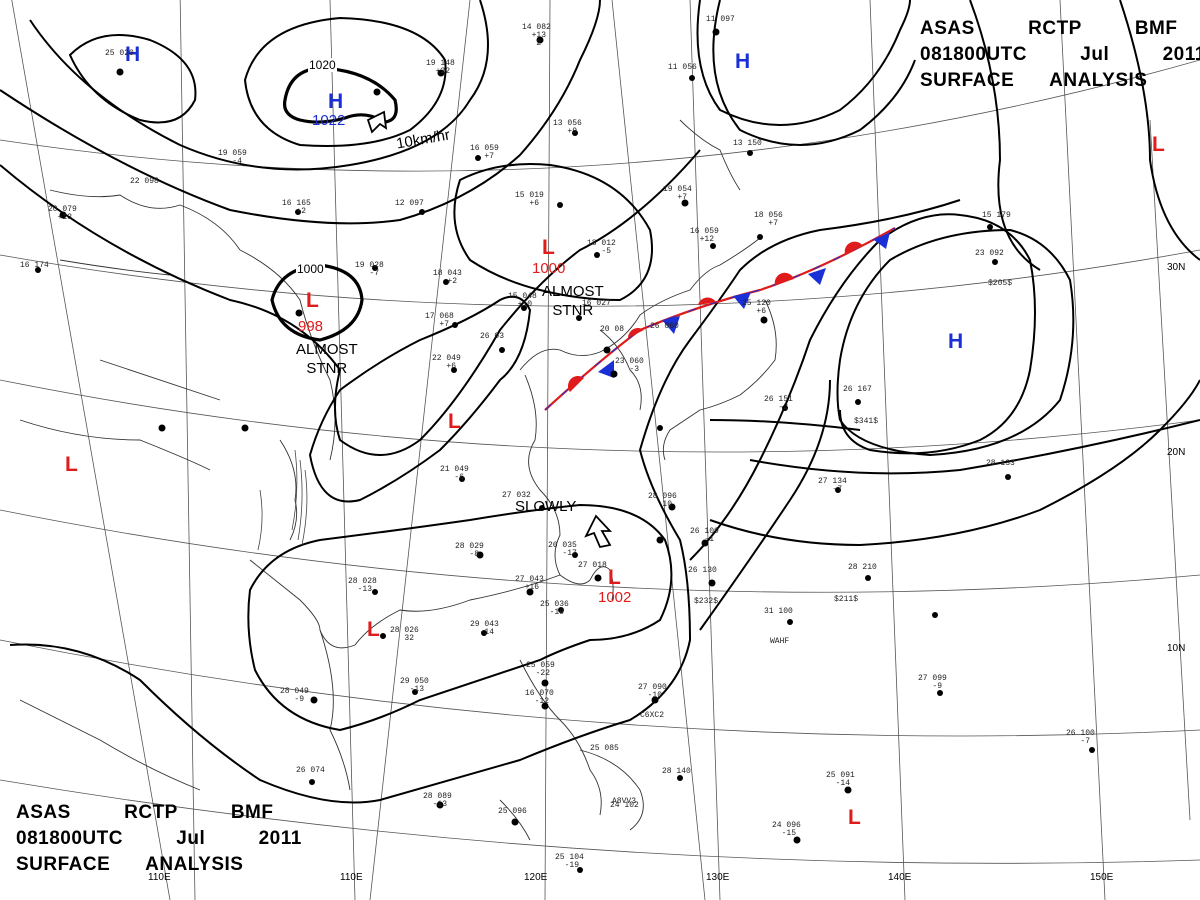  Describe the element at coordinates (512, 811) in the screenshot. I see `station-report: 25 096` at that location.